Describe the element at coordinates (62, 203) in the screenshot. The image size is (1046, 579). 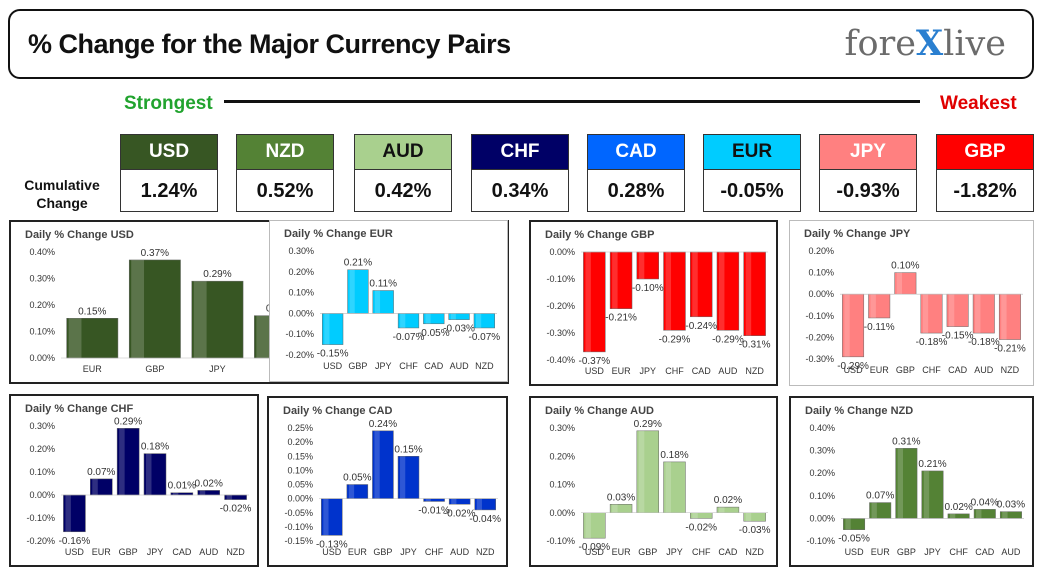
I see `cumulative-label-line2: Change` at that location.